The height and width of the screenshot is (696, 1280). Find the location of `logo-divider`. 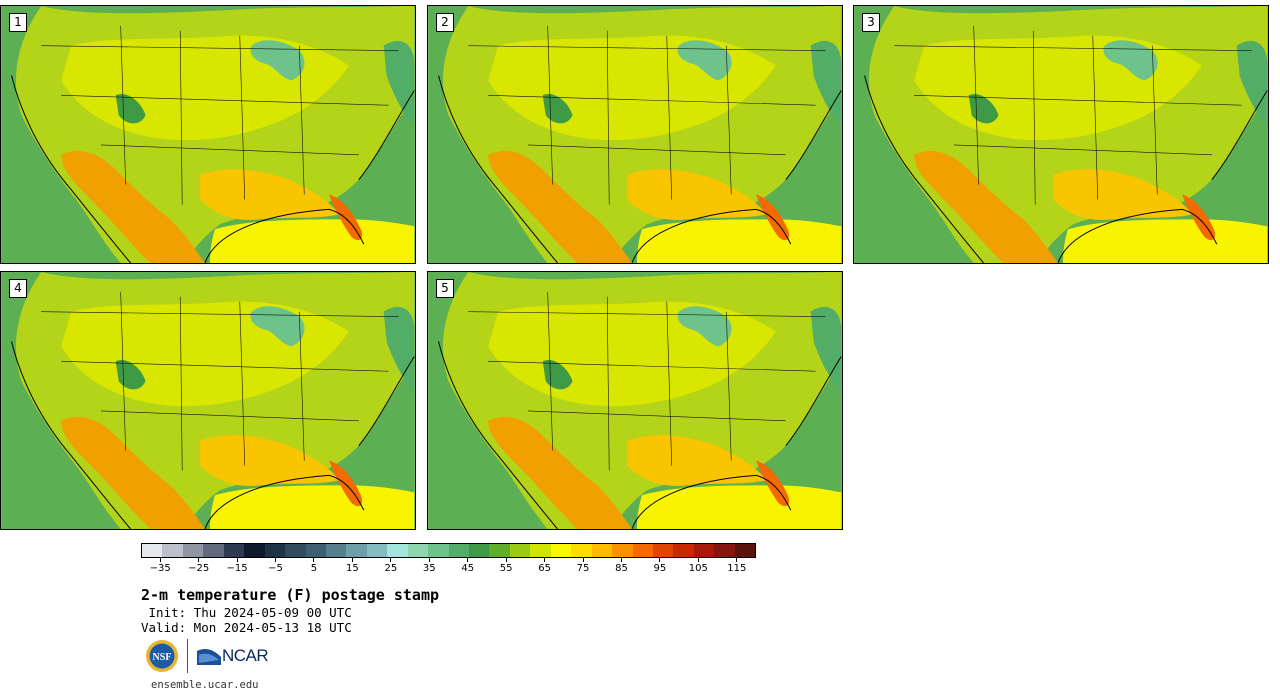

logo-divider is located at coordinates (187, 656).